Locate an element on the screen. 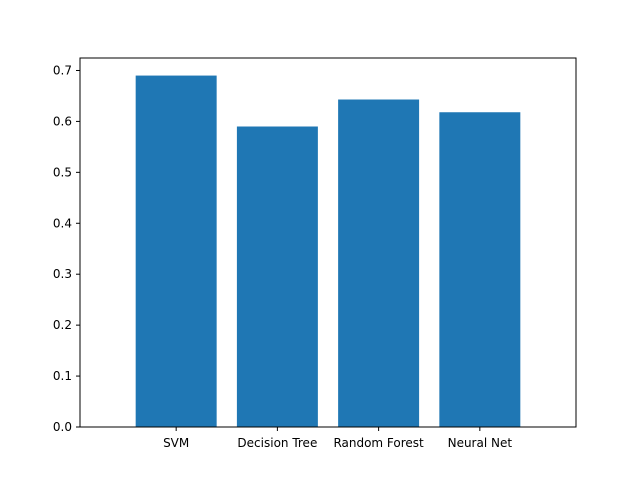 Image resolution: width=640 pixels, height=484 pixels. y-tick-label: 0.2 is located at coordinates (62, 325).